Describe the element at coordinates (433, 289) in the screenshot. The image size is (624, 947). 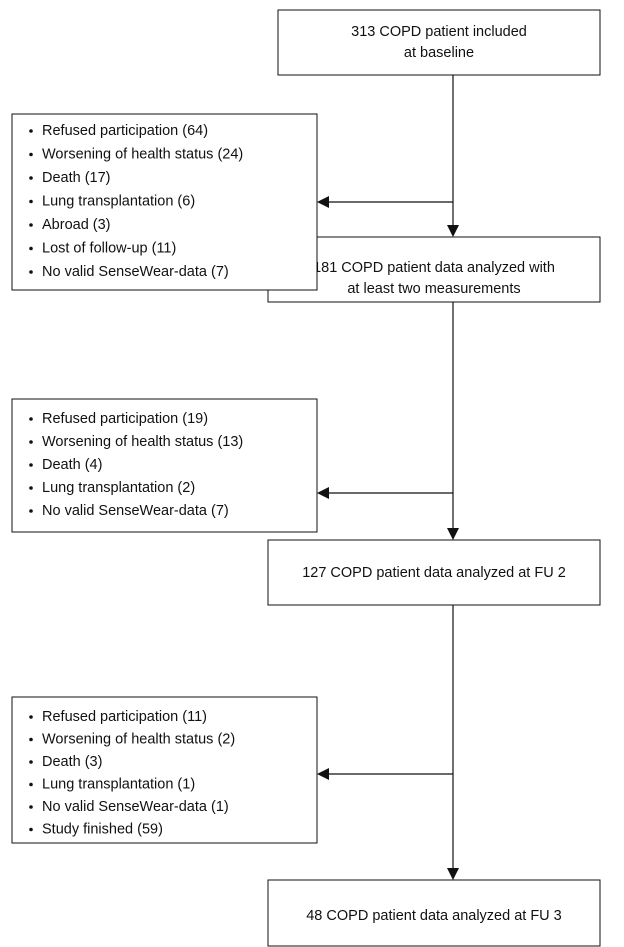
I see `box-text: at least two measurements` at that location.